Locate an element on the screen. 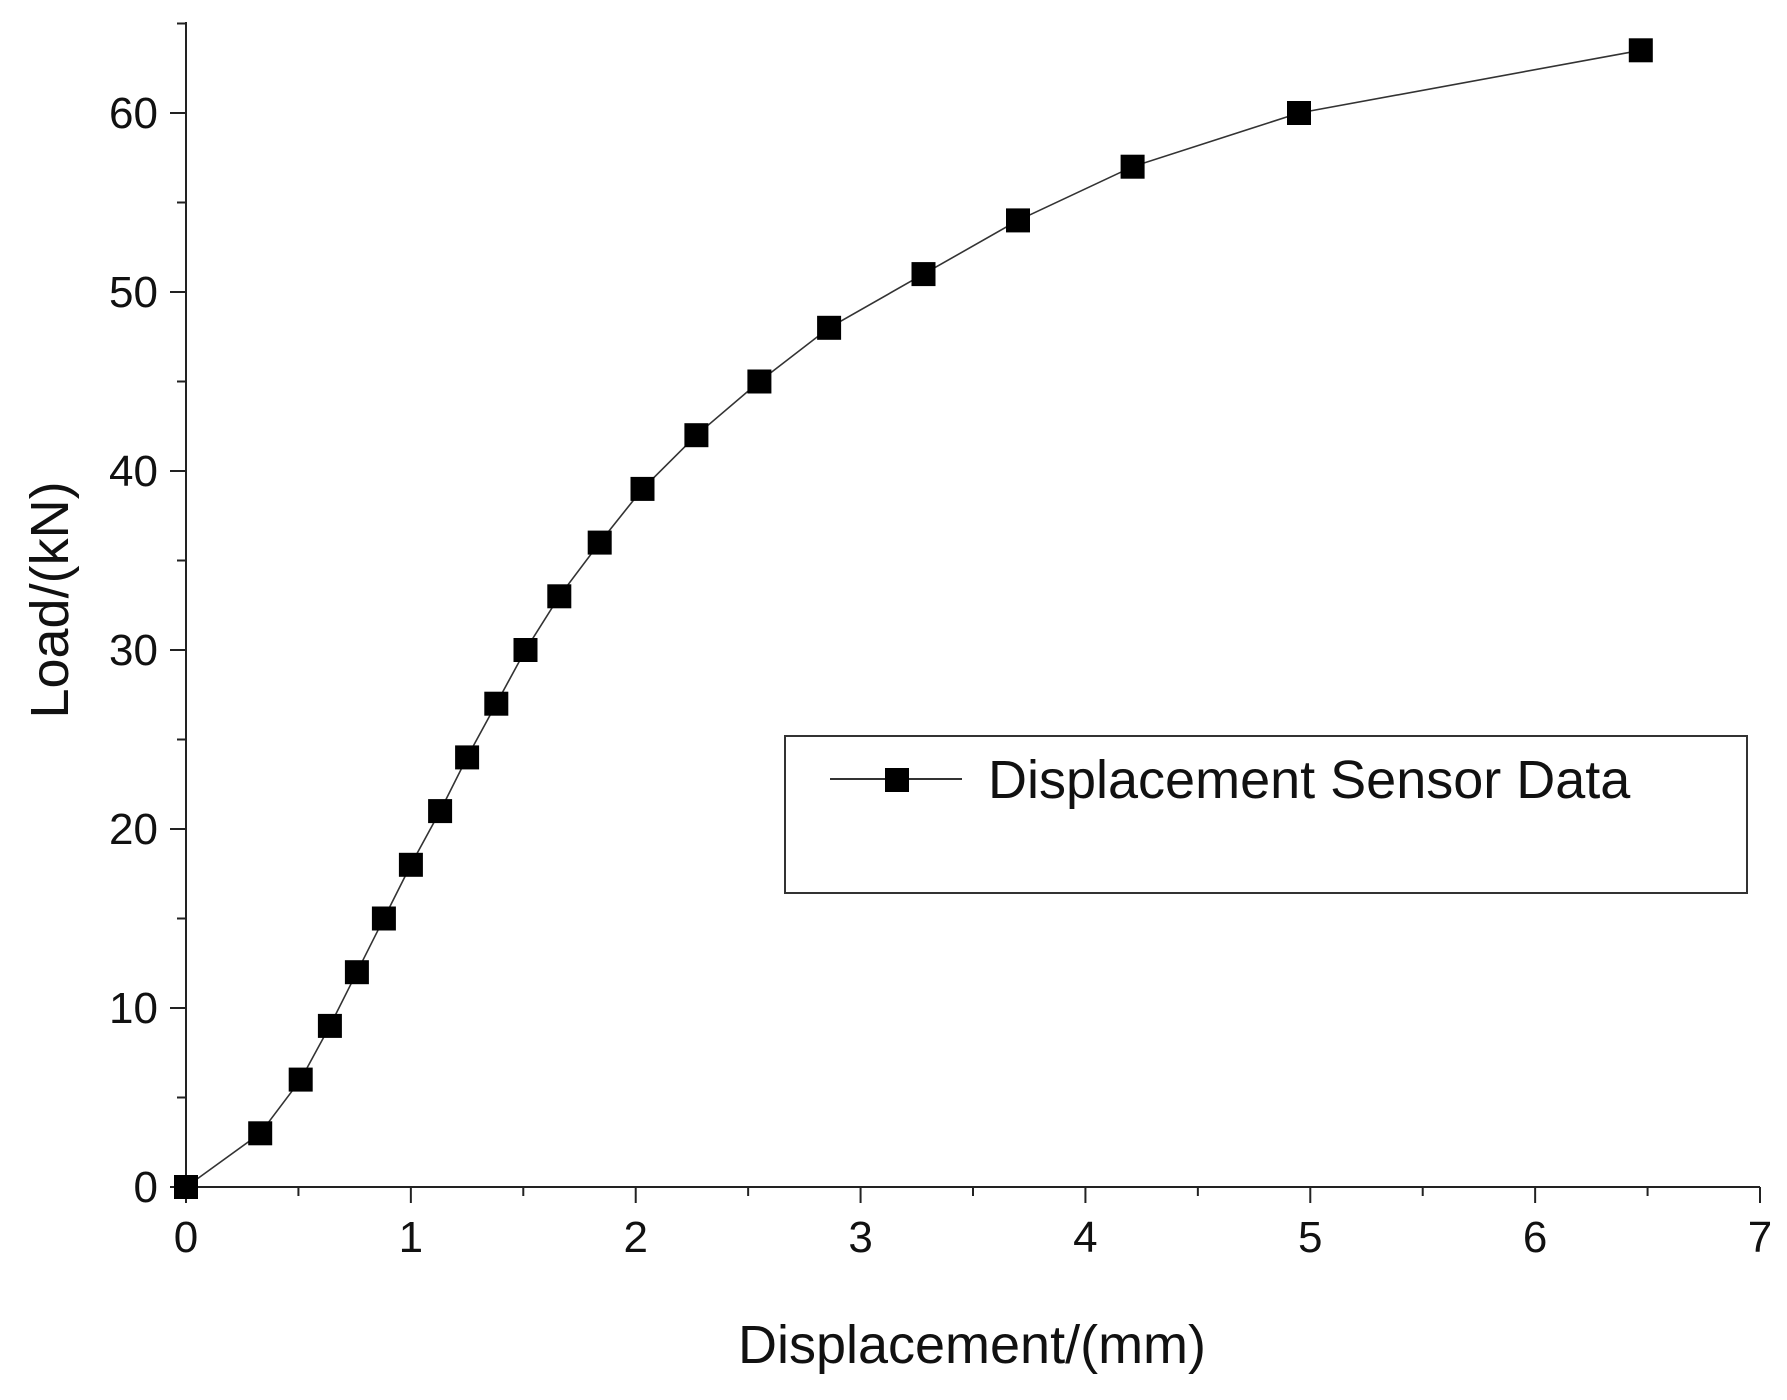 The height and width of the screenshot is (1400, 1787). y-axis-title: Load/(kN) is located at coordinates (50, 599).